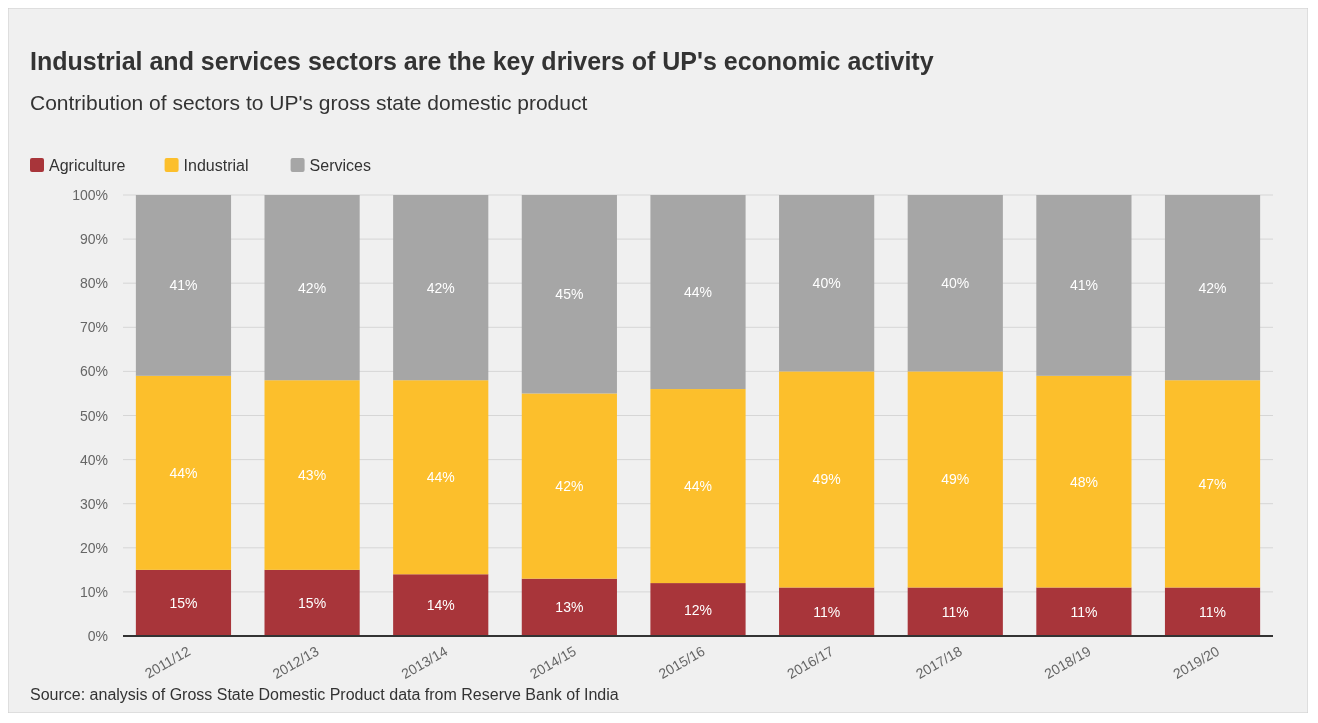  What do you see at coordinates (93, 591) in the screenshot?
I see `y-tick-label: 10%` at bounding box center [93, 591].